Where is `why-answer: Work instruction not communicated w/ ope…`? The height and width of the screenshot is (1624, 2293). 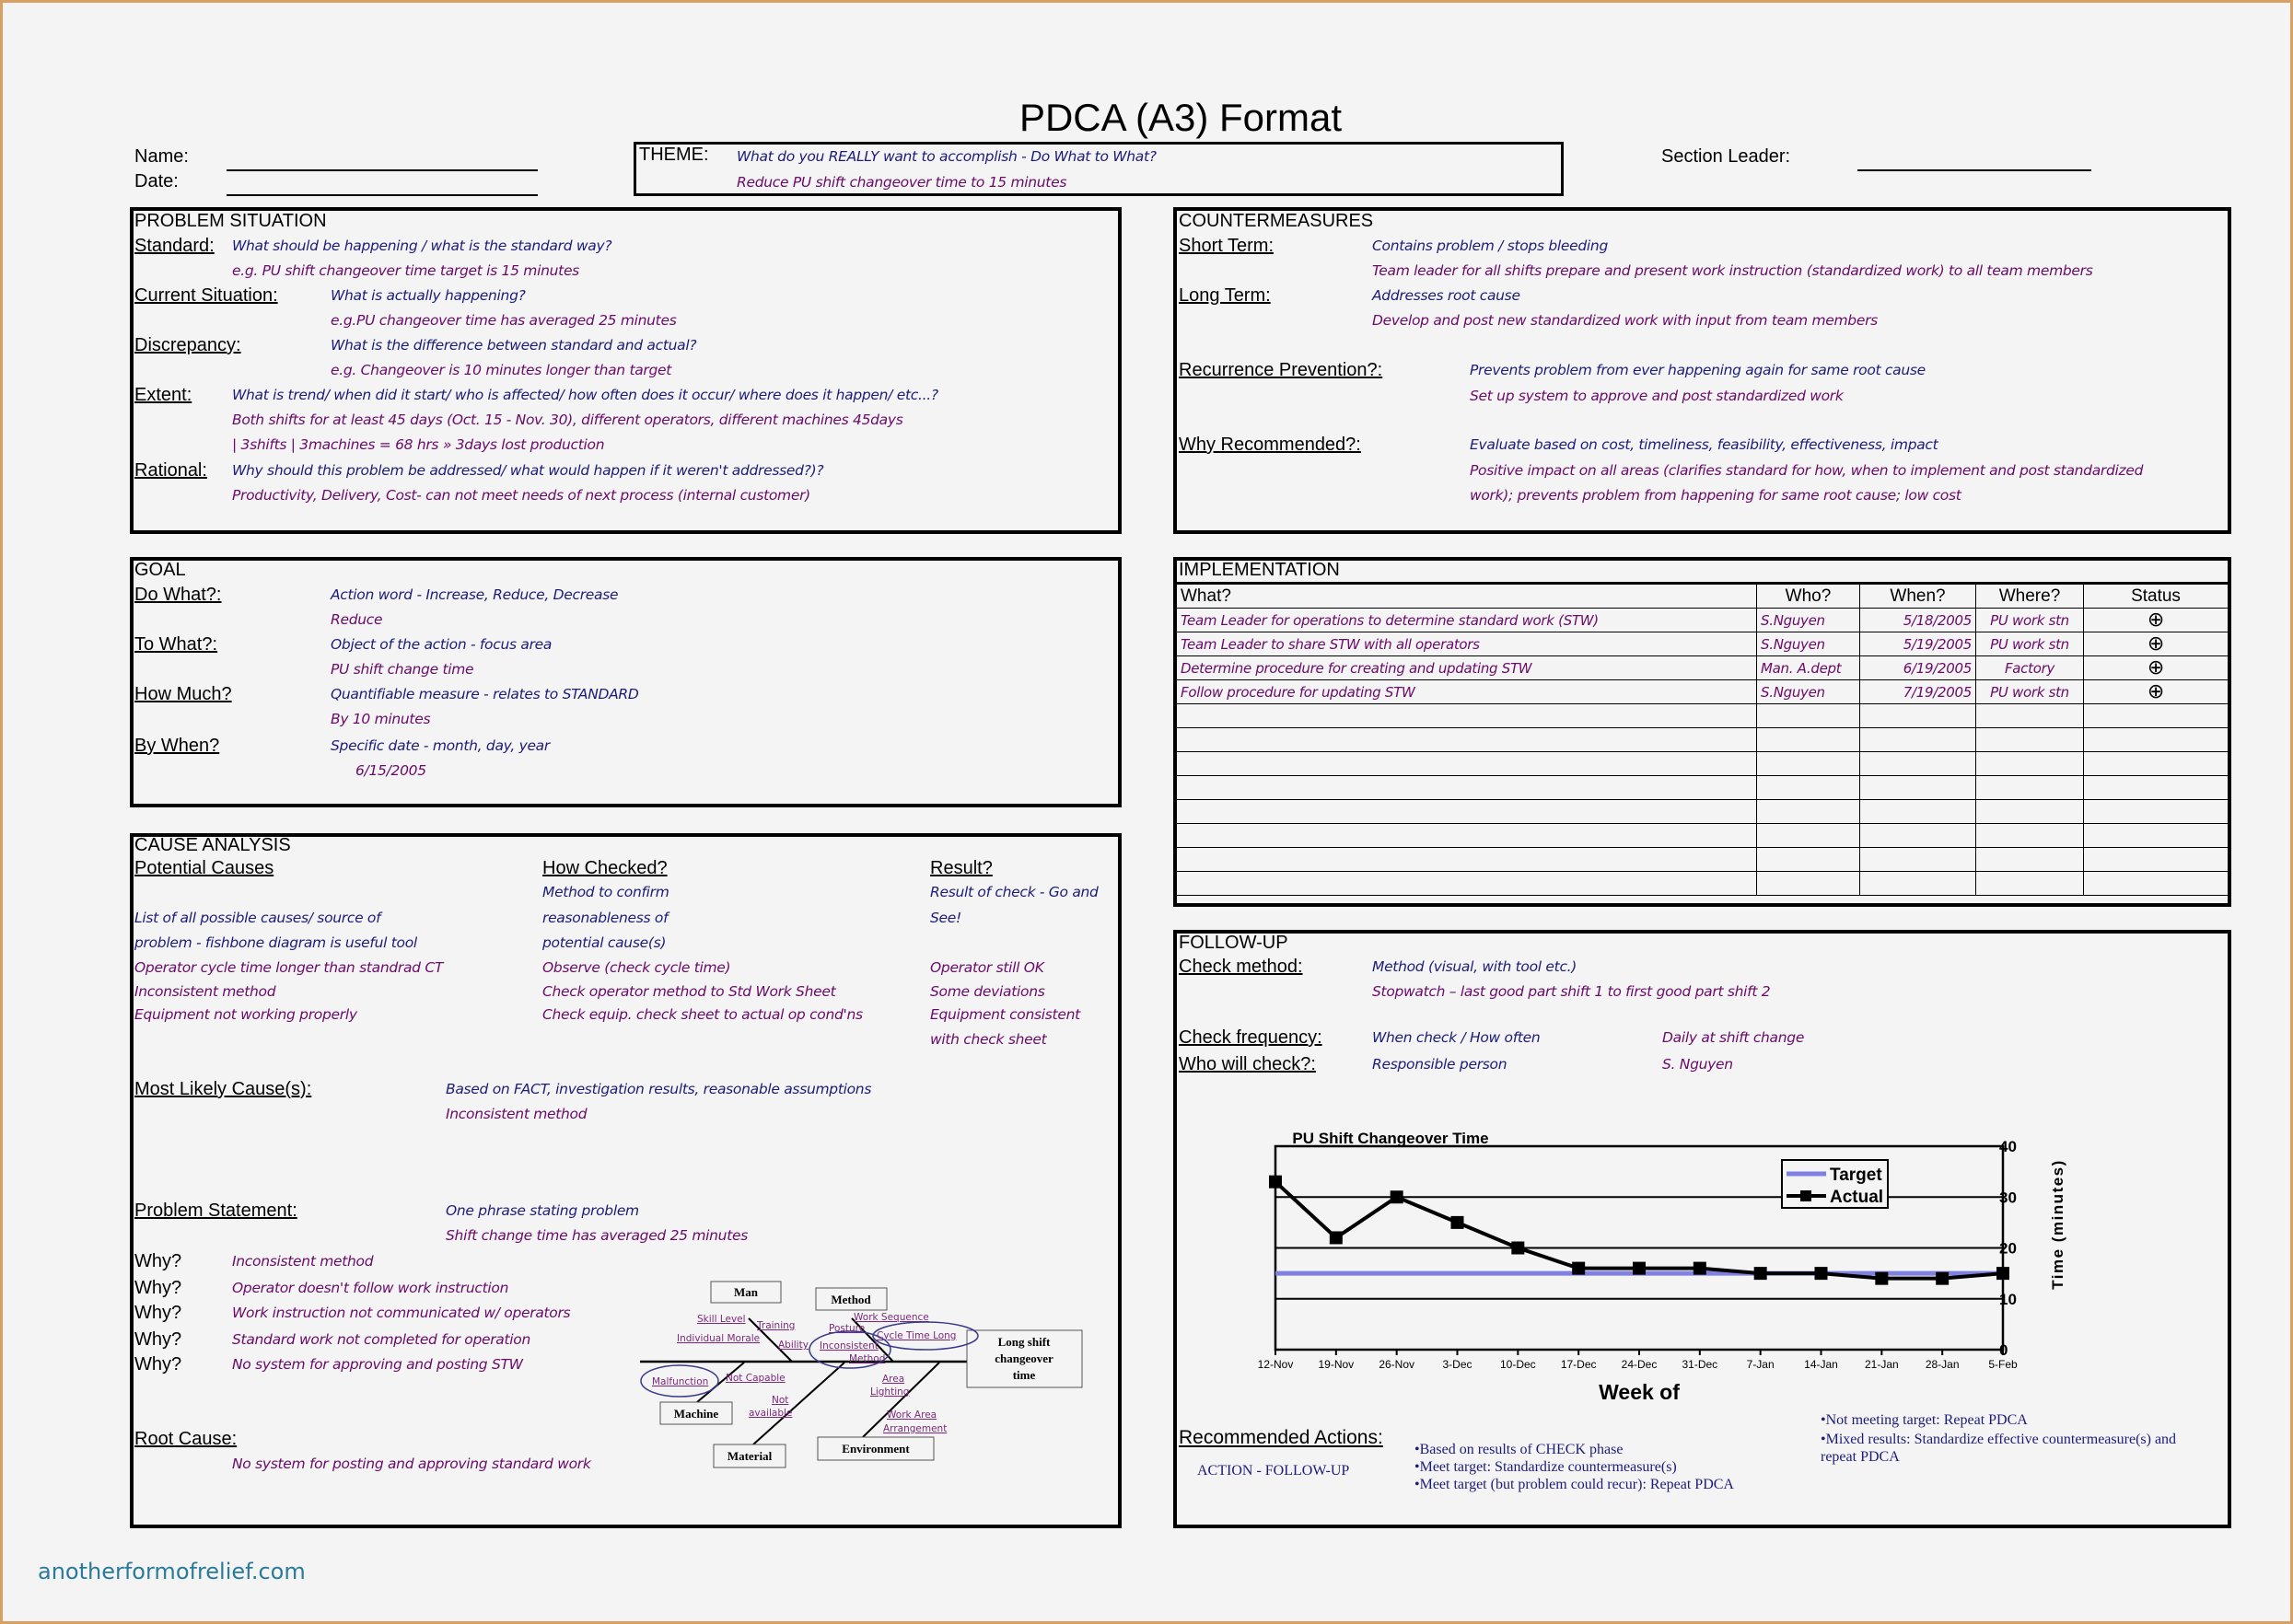
why-answer: Work instruction not communicated w/ ope… is located at coordinates (401, 1313).